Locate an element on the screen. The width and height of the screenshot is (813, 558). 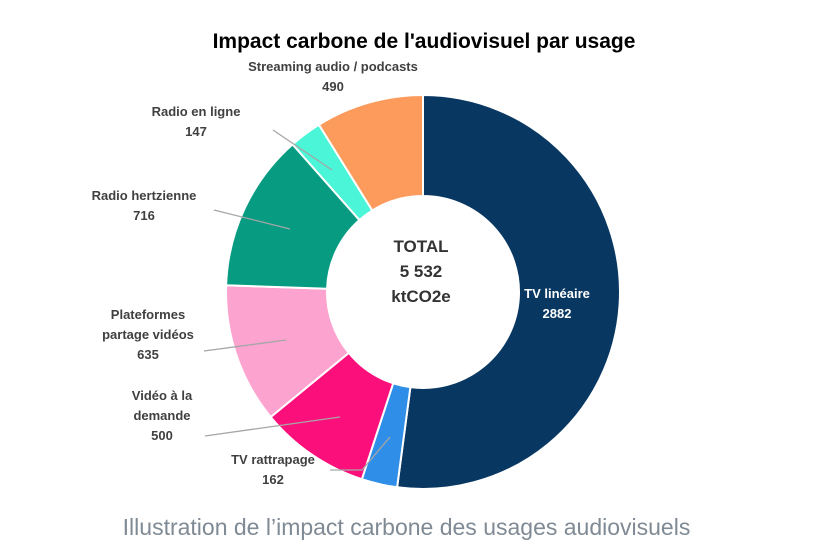
center-label-unit: ktCO2e is located at coordinates (421, 296).